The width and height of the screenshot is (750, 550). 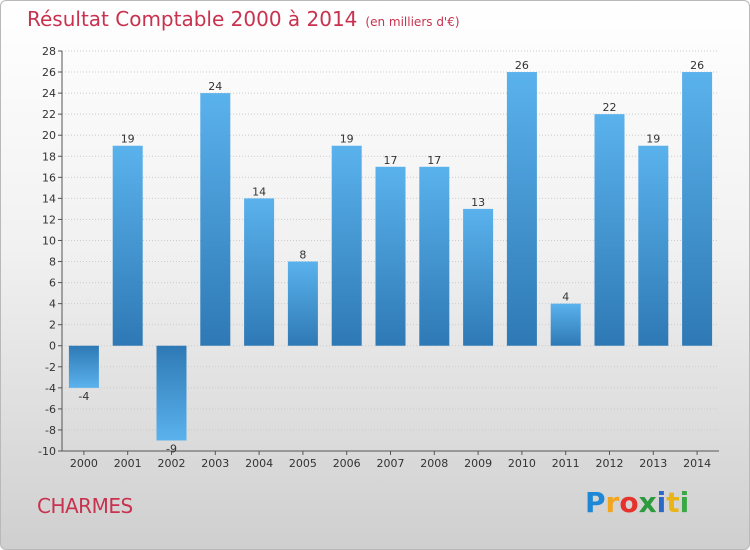 What do you see at coordinates (49, 240) in the screenshot?
I see `y-tick-label: 10` at bounding box center [49, 240].